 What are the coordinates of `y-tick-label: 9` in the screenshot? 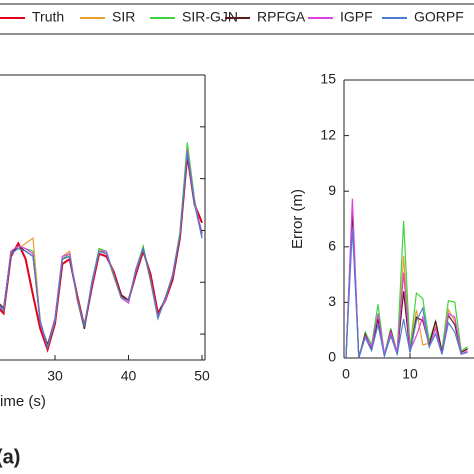 It's located at (332, 190).